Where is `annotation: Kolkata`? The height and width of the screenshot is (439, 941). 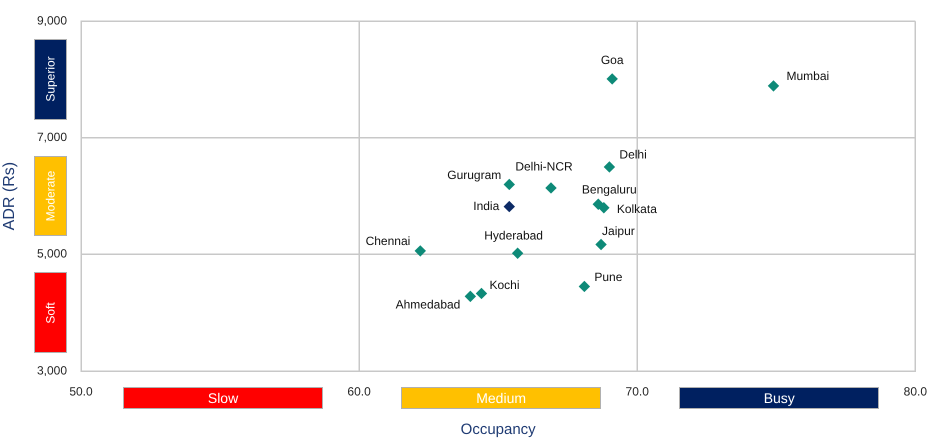
annotation: Kolkata is located at coordinates (637, 209).